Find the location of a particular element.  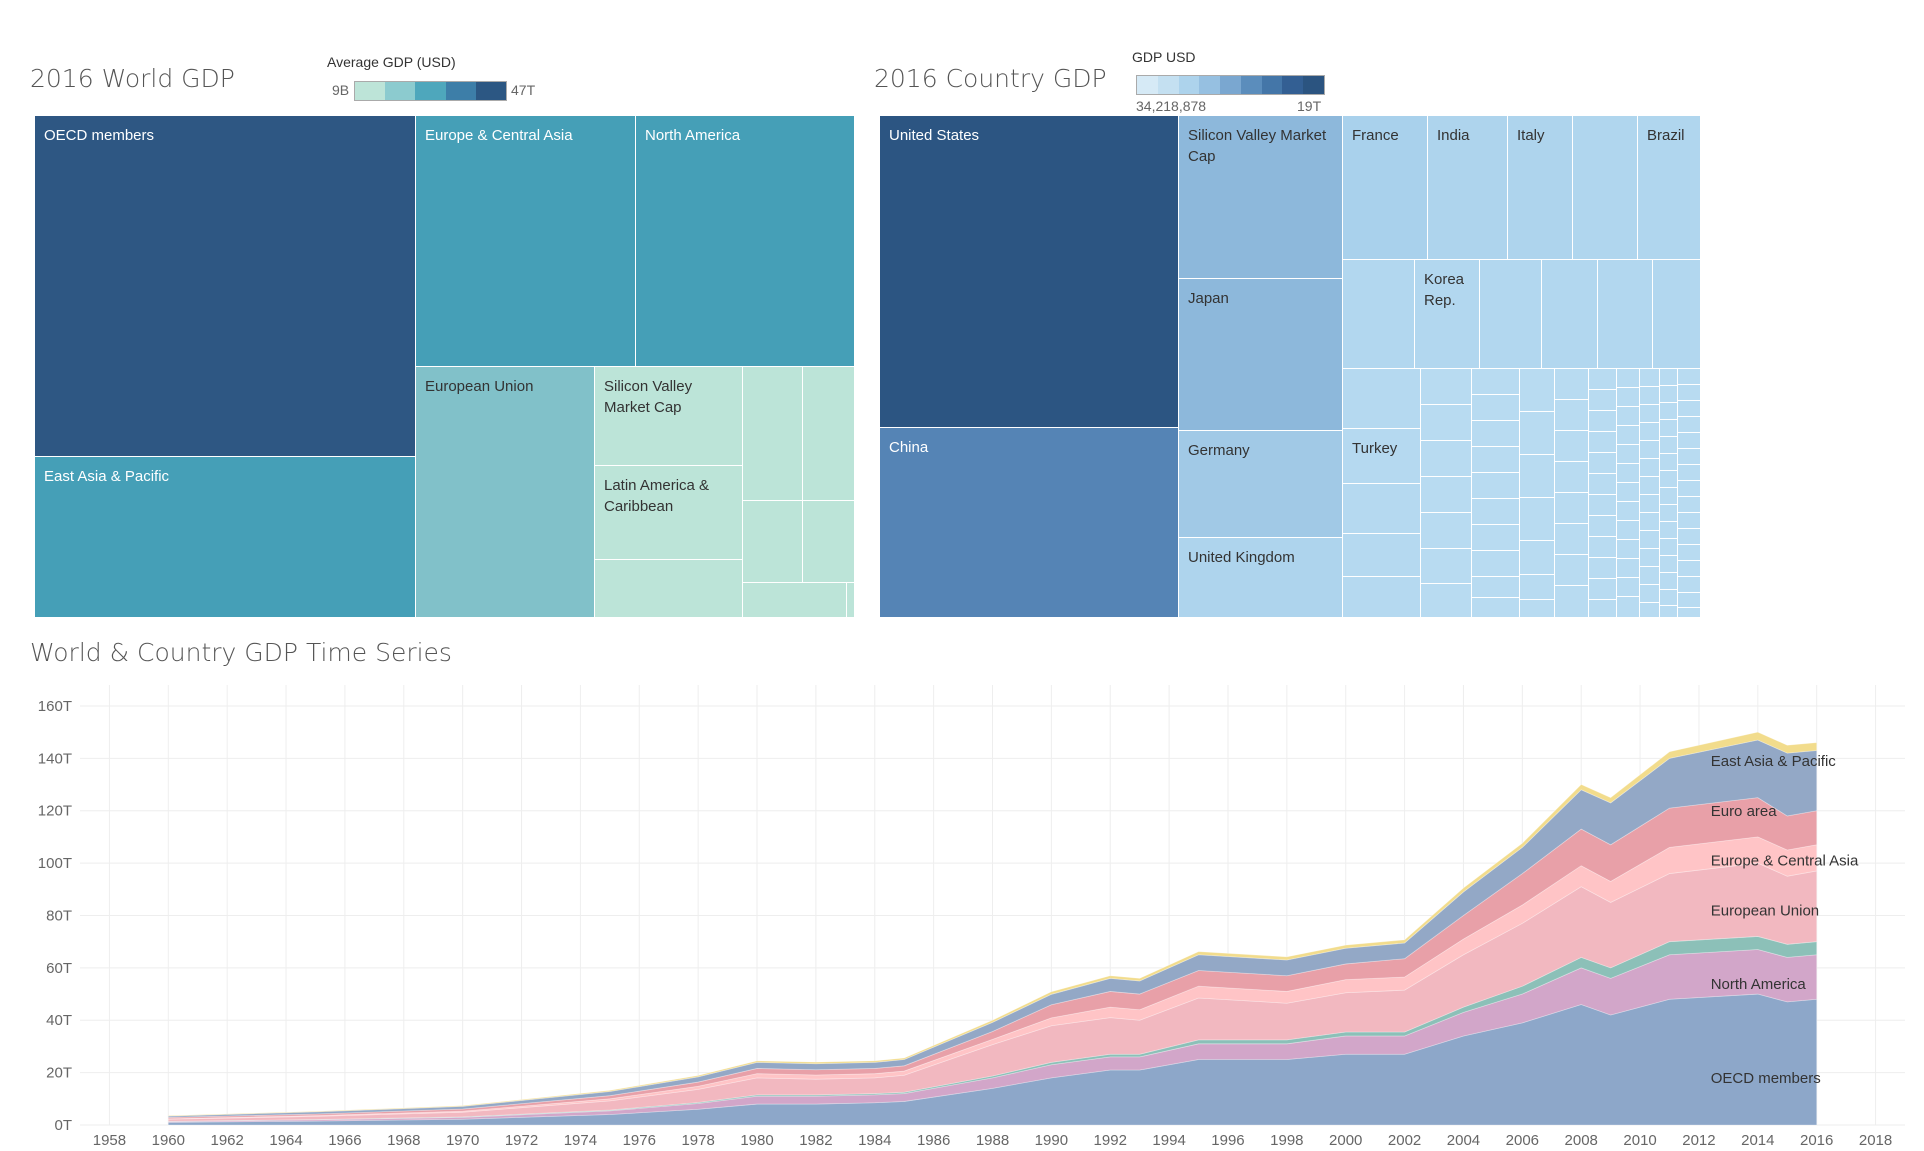

tile-korea: Korea Rep. is located at coordinates (1447, 314).